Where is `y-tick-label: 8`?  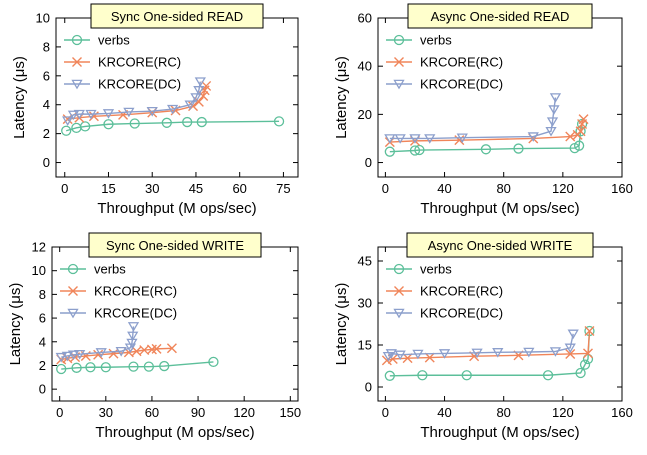
y-tick-label: 8 is located at coordinates (46, 46).